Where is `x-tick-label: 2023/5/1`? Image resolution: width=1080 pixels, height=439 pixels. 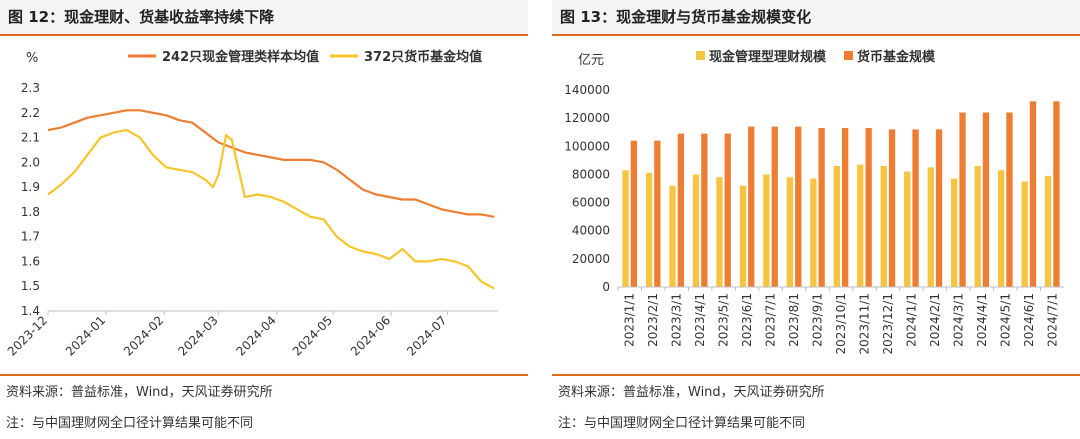 x-tick-label: 2023/5/1 is located at coordinates (724, 320).